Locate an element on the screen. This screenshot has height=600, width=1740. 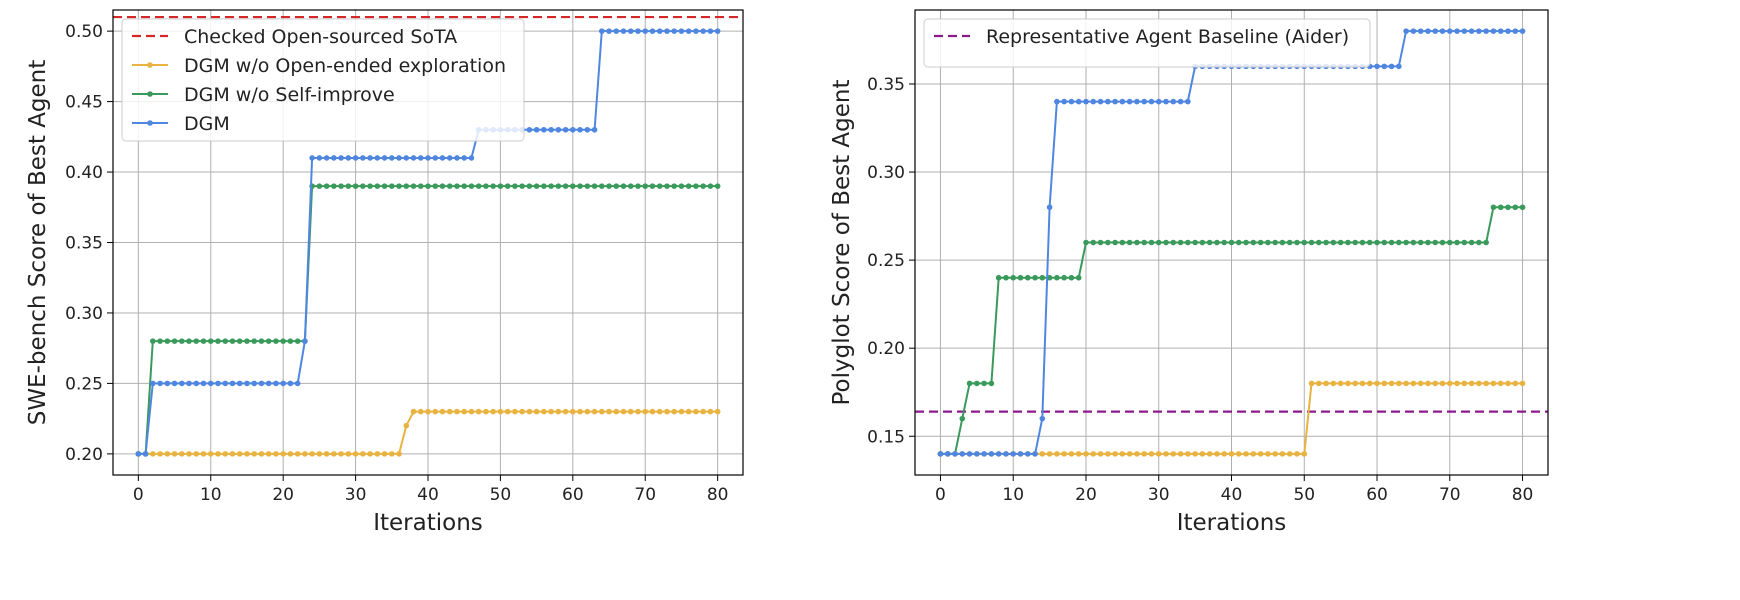
x-axis-label: Iterations is located at coordinates (428, 523).